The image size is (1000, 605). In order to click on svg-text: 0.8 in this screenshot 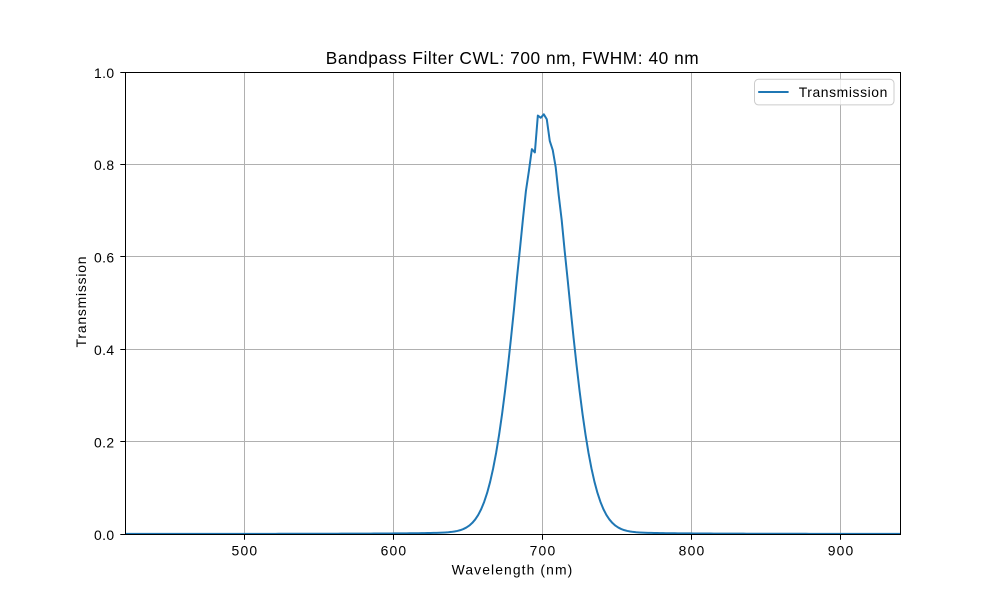, I will do `click(104, 165)`.